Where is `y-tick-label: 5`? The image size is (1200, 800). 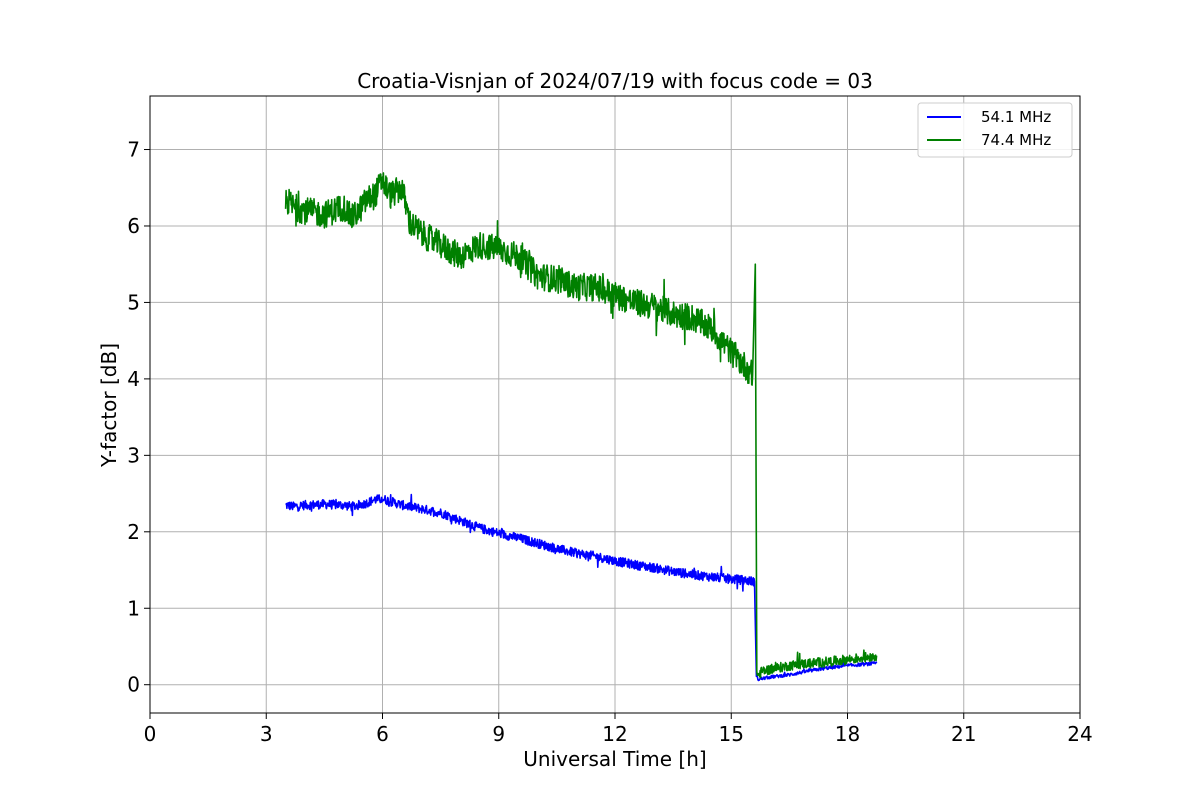
y-tick-label: 5 is located at coordinates (133, 302).